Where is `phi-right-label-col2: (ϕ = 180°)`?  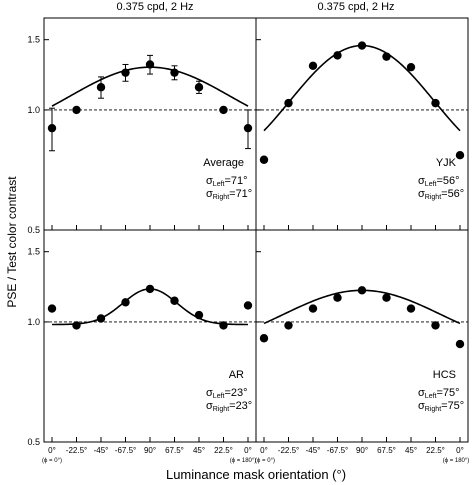 phi-right-label-col2: (ϕ = 180°) is located at coordinates (456, 461).